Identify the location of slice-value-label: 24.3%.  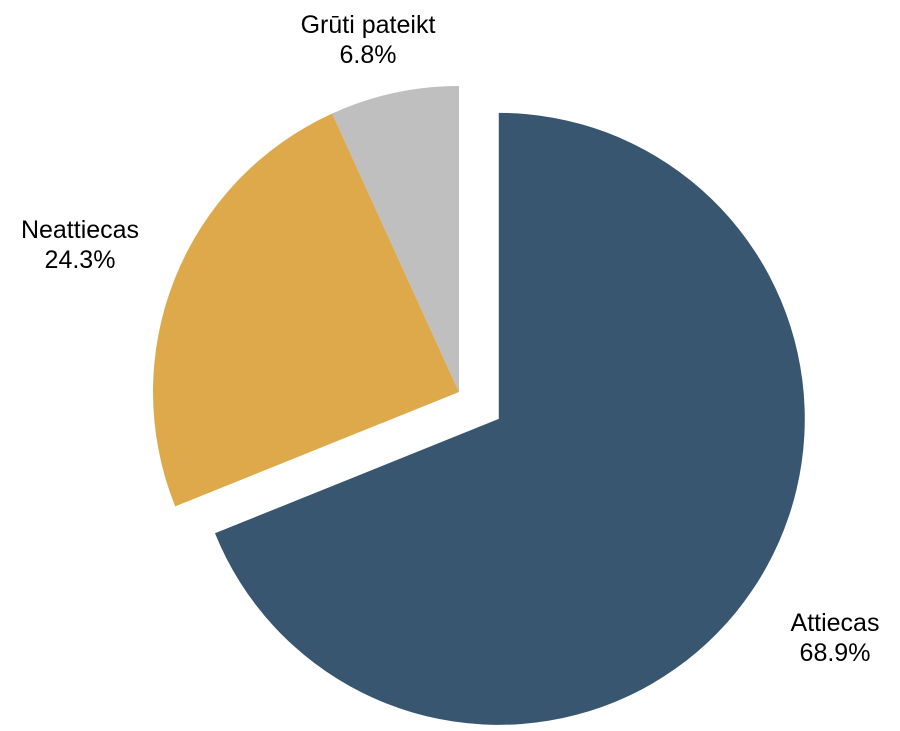
(80, 260).